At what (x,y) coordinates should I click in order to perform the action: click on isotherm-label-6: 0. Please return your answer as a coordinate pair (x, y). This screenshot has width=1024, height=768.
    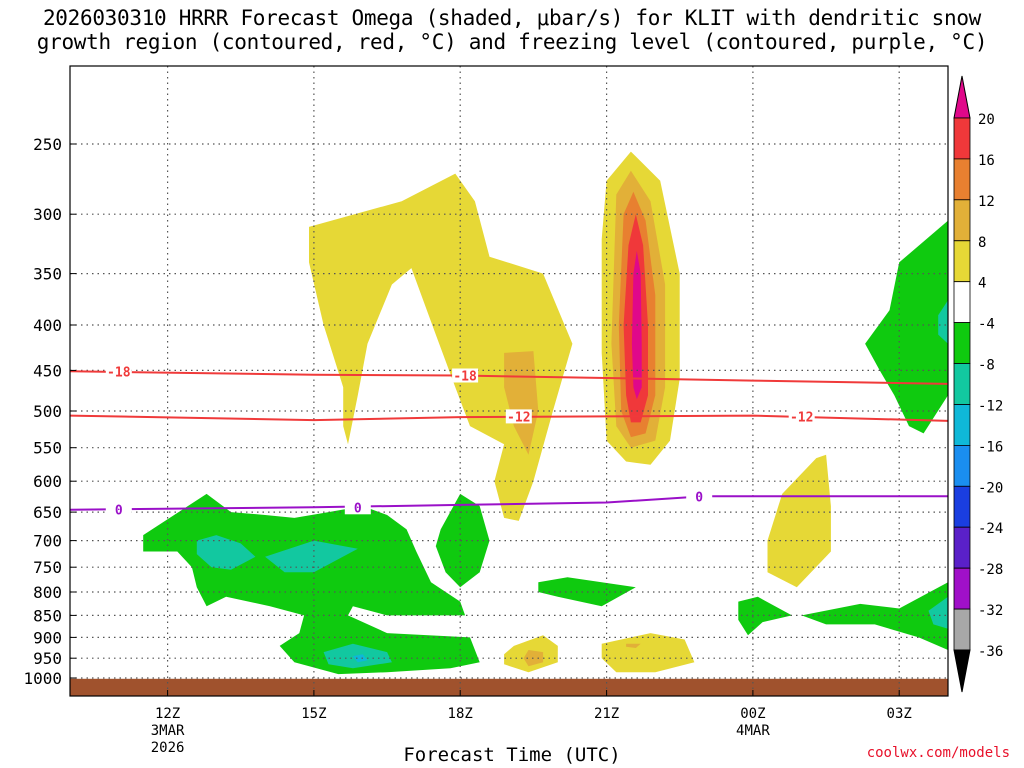
    Looking at the image, I should click on (699, 497).